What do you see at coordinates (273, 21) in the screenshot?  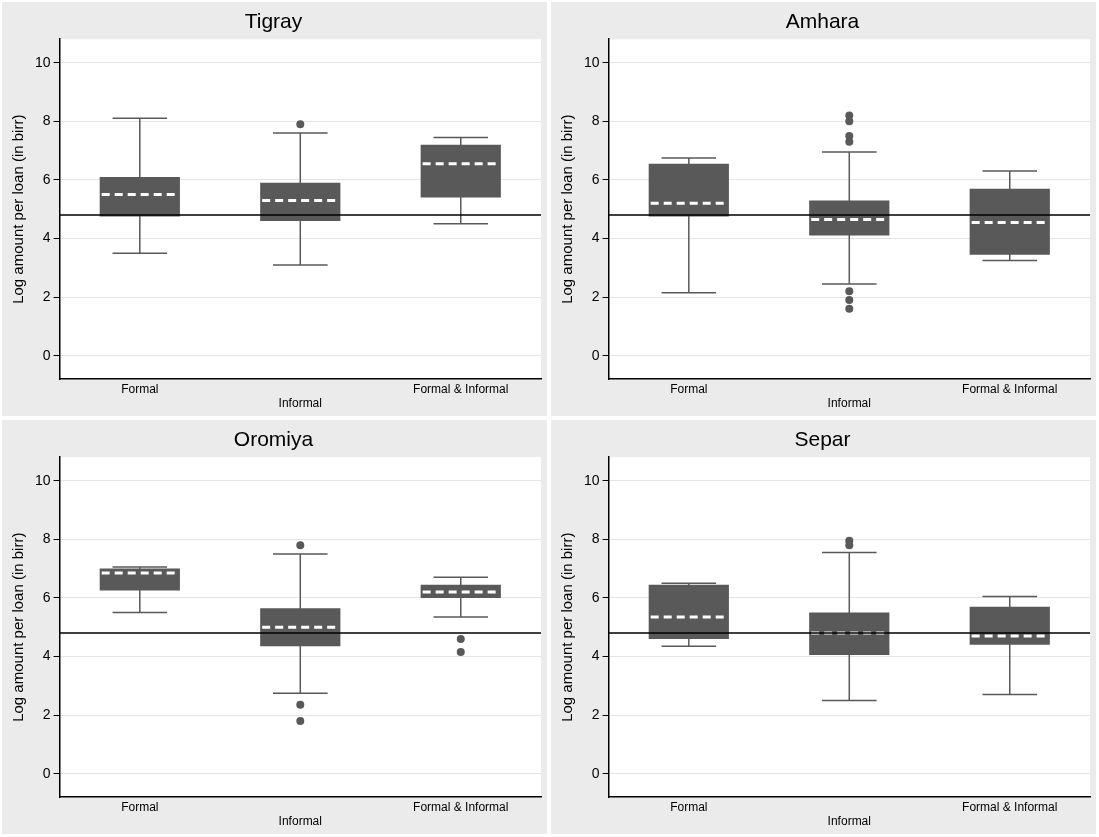 I see `chart-title: Tigray` at bounding box center [273, 21].